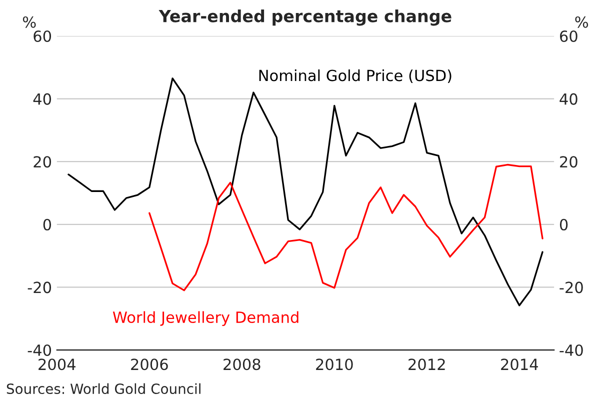 The image size is (599, 400). I want to click on y2-tick-label: 0, so click(564, 224).